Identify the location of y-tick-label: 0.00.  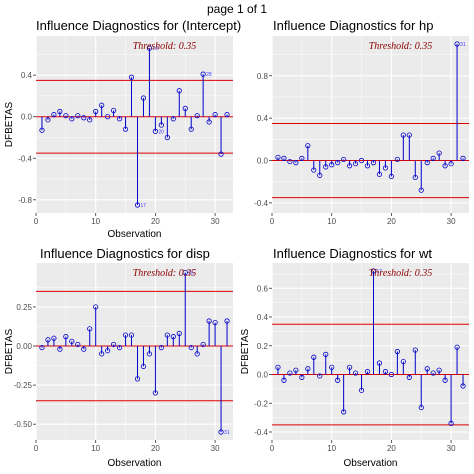
(24, 346).